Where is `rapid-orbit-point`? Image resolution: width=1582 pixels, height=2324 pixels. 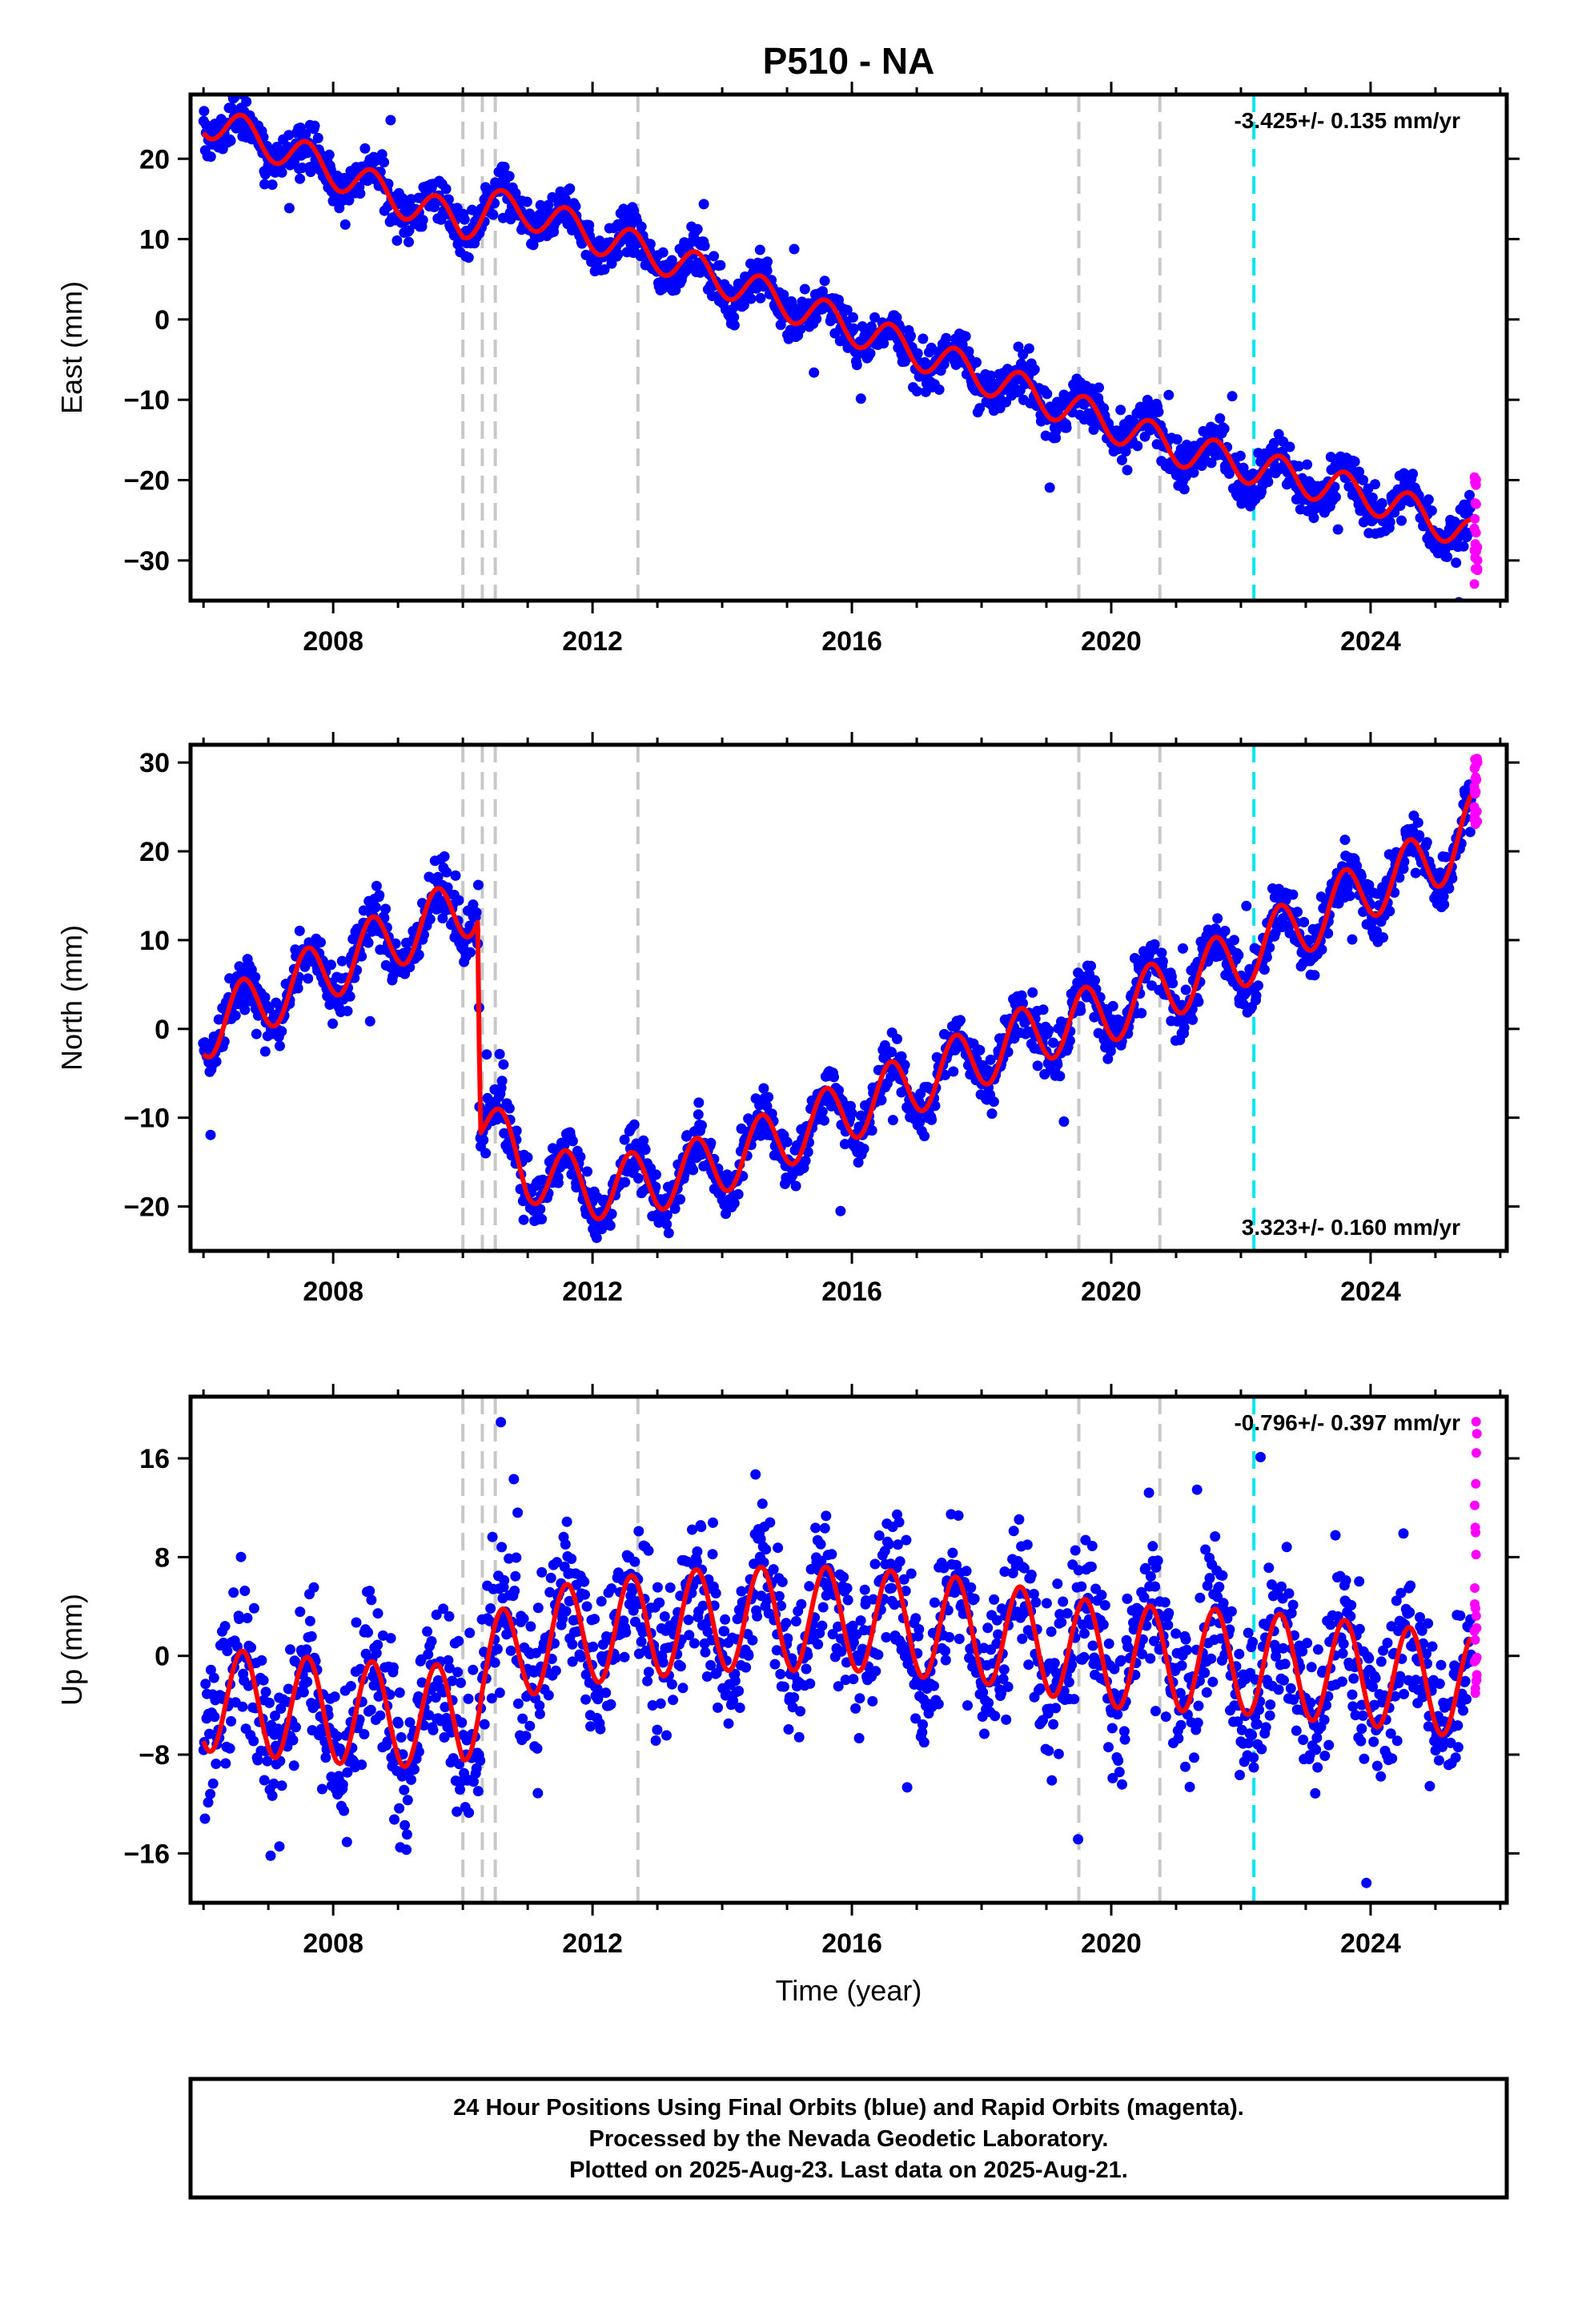
rapid-orbit-point is located at coordinates (1476, 780).